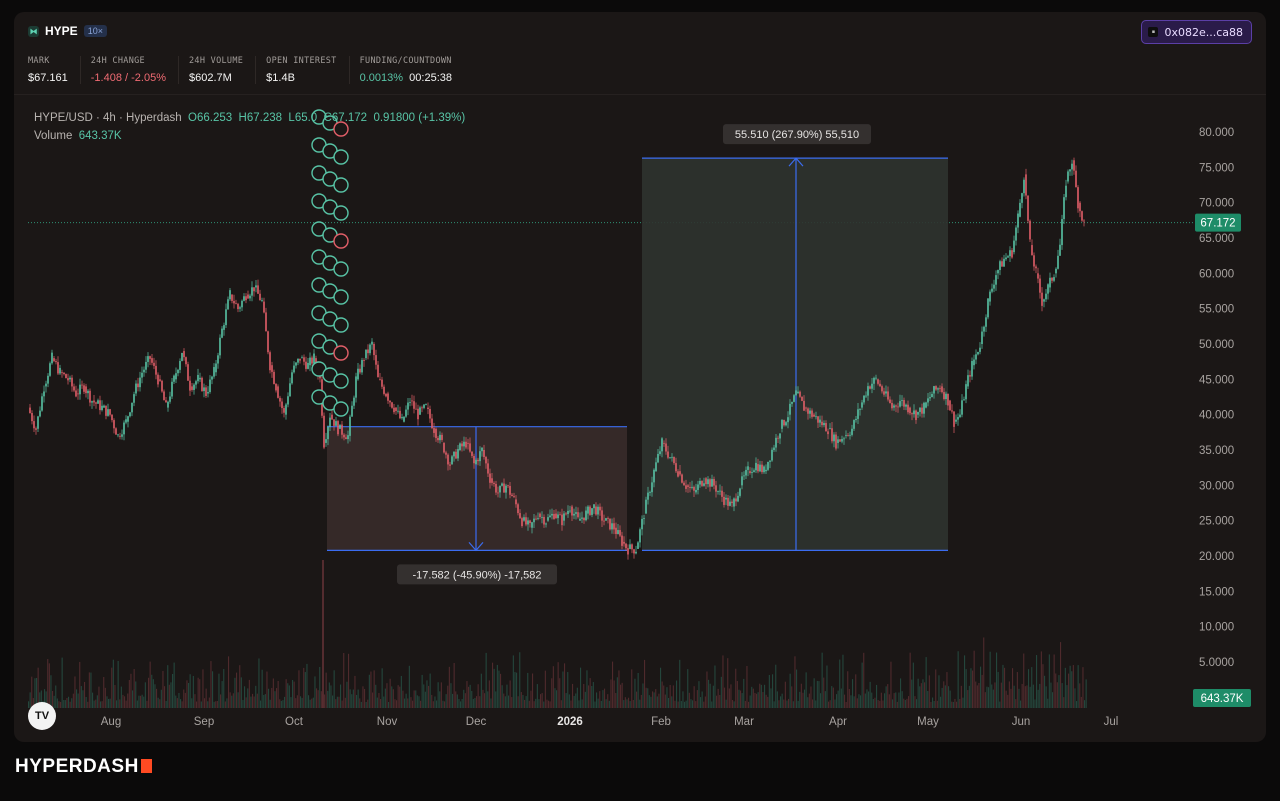  I want to click on event-marker-icon, so click(341, 185).